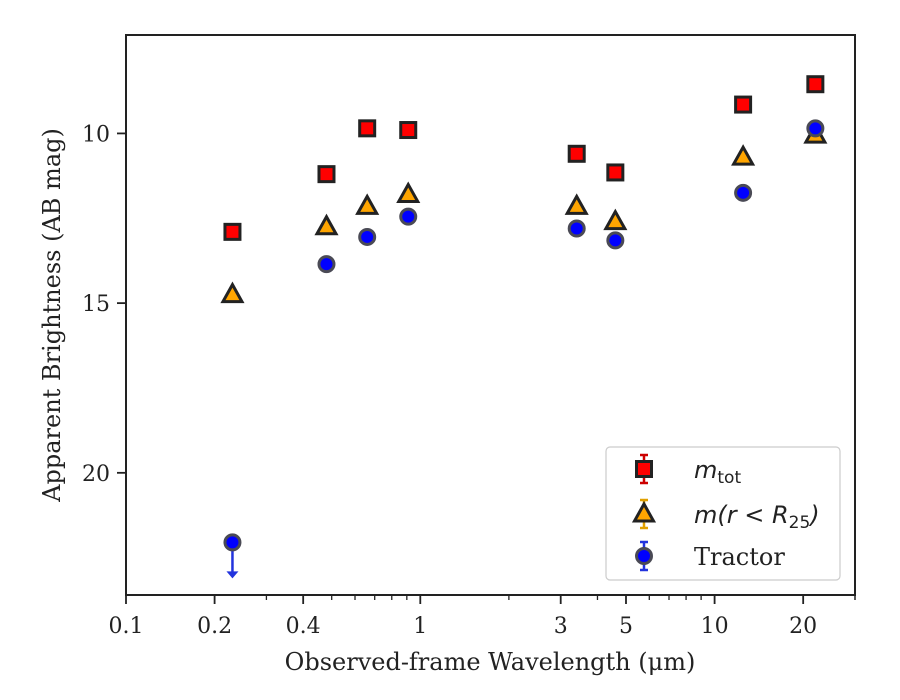 This screenshot has height=700, width=900. I want to click on legend-label-subscript: tot, so click(729, 478).